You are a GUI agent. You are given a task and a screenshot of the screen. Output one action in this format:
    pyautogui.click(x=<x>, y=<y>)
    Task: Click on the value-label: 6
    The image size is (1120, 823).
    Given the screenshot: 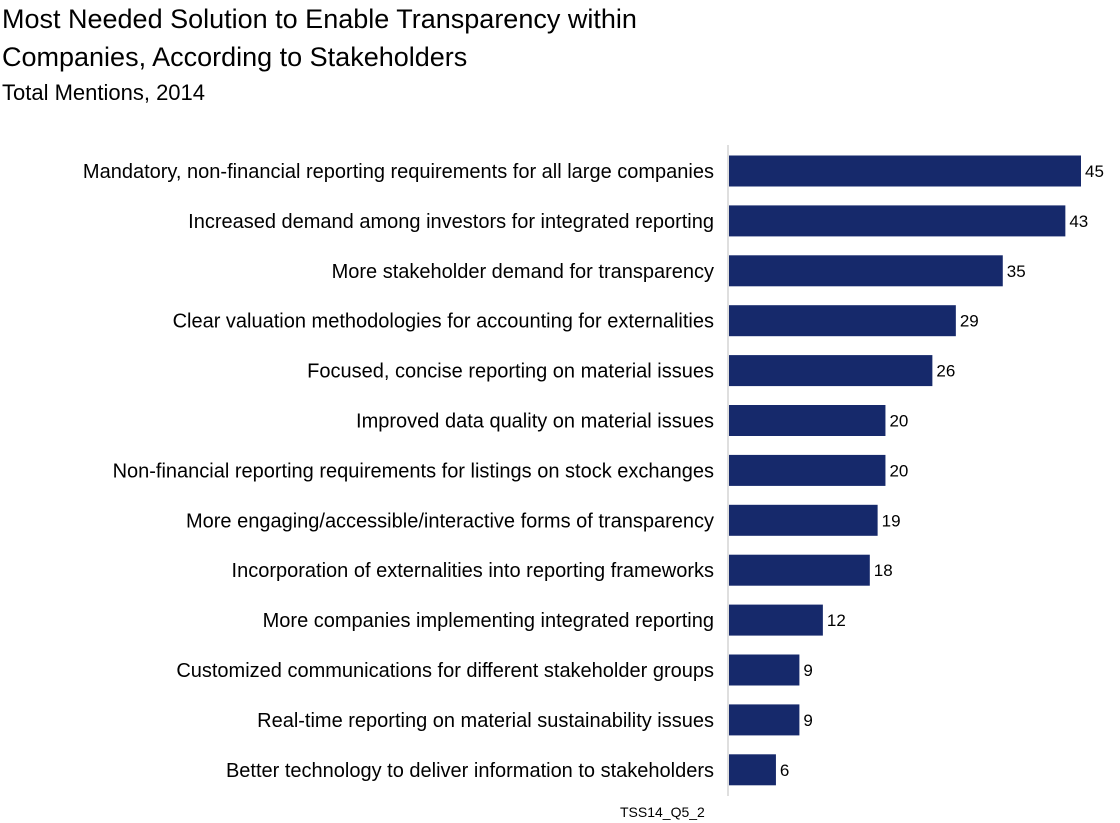 What is the action you would take?
    pyautogui.click(x=784, y=770)
    